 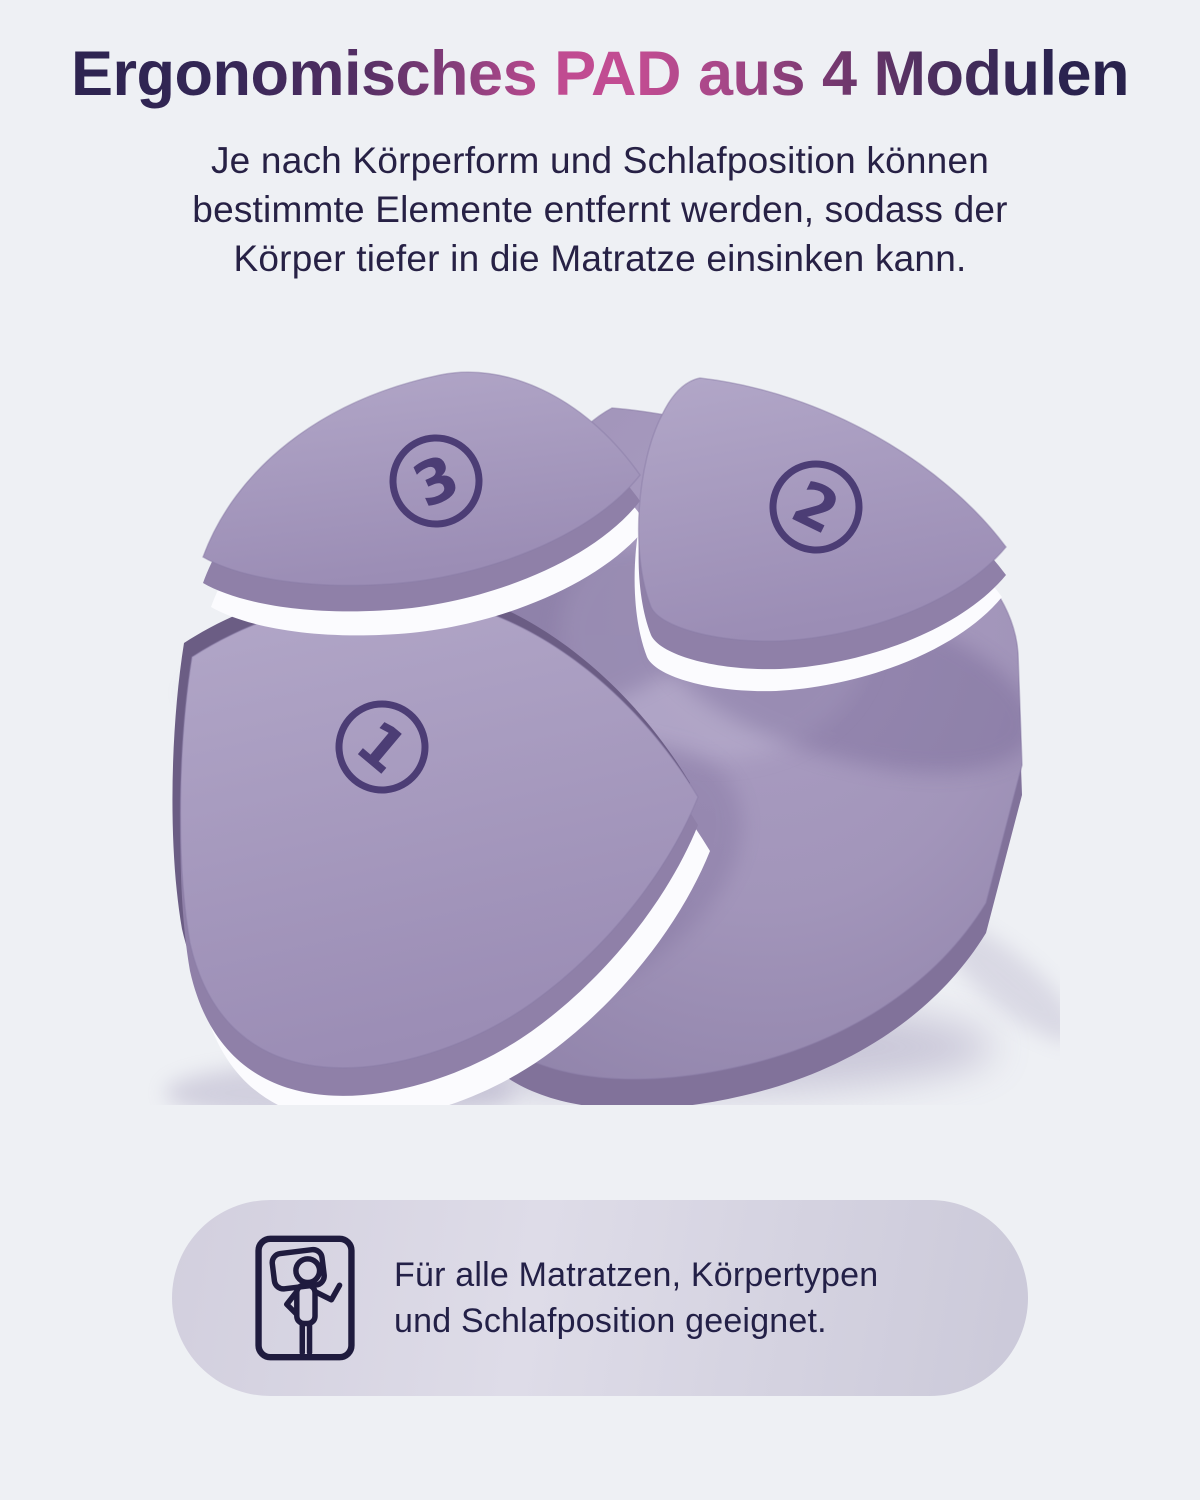 What do you see at coordinates (816, 507) in the screenshot?
I see `module-2-number-circle` at bounding box center [816, 507].